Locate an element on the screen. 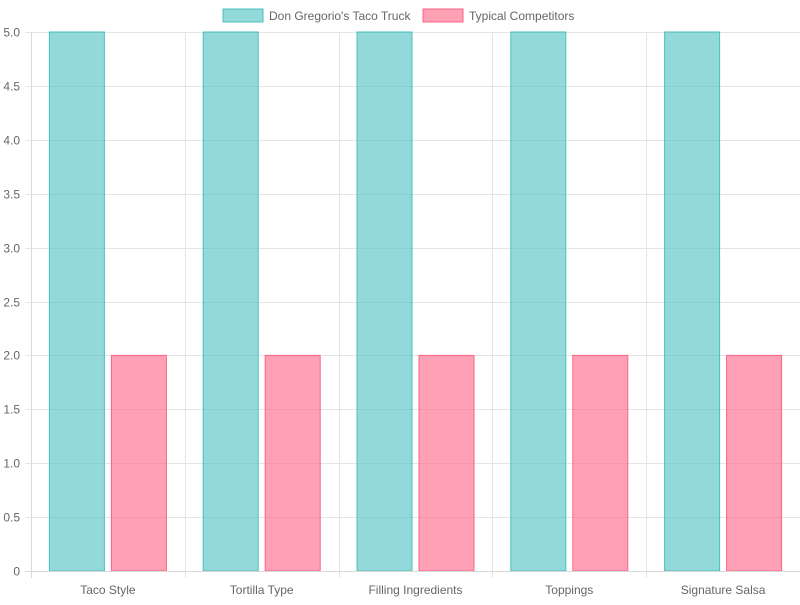 This screenshot has width=800, height=605. legend-item-series-2: Typical Competitors is located at coordinates (498, 15).